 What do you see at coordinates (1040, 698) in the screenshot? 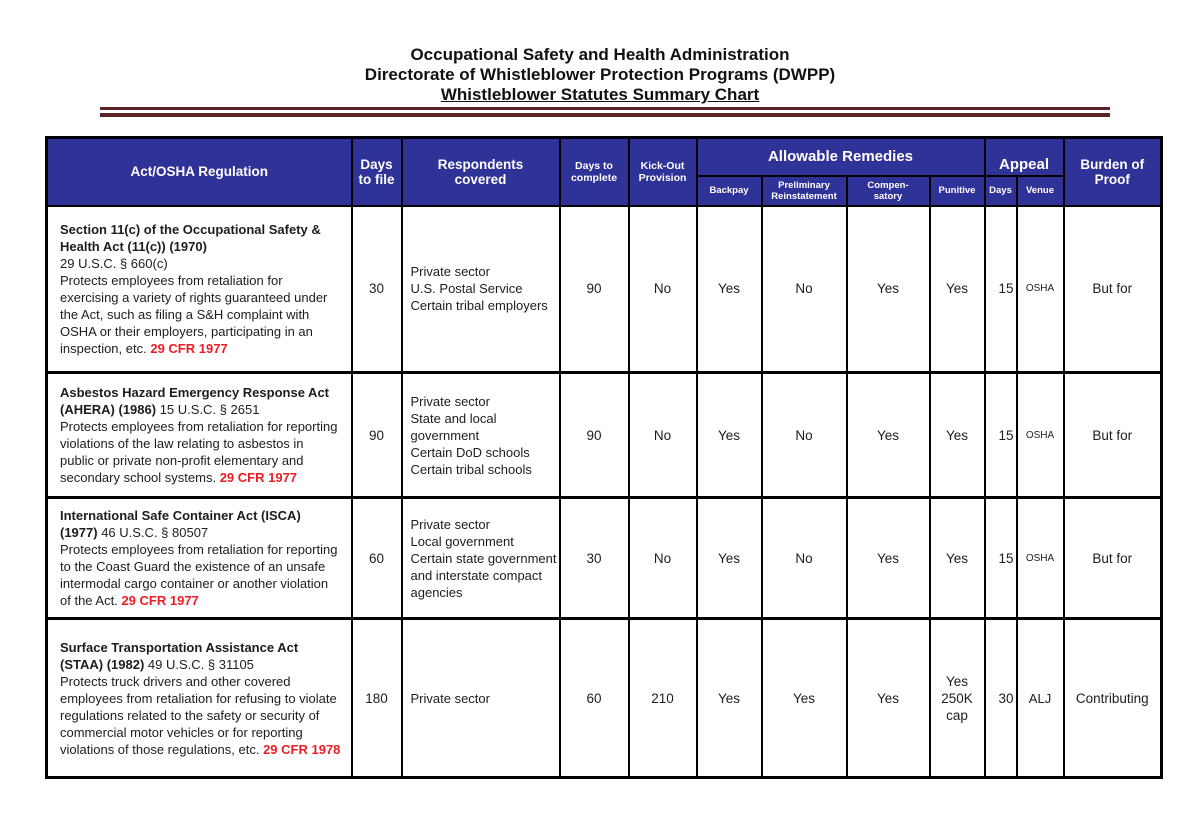
I see `appeal-venue-cell: ALJ` at bounding box center [1040, 698].